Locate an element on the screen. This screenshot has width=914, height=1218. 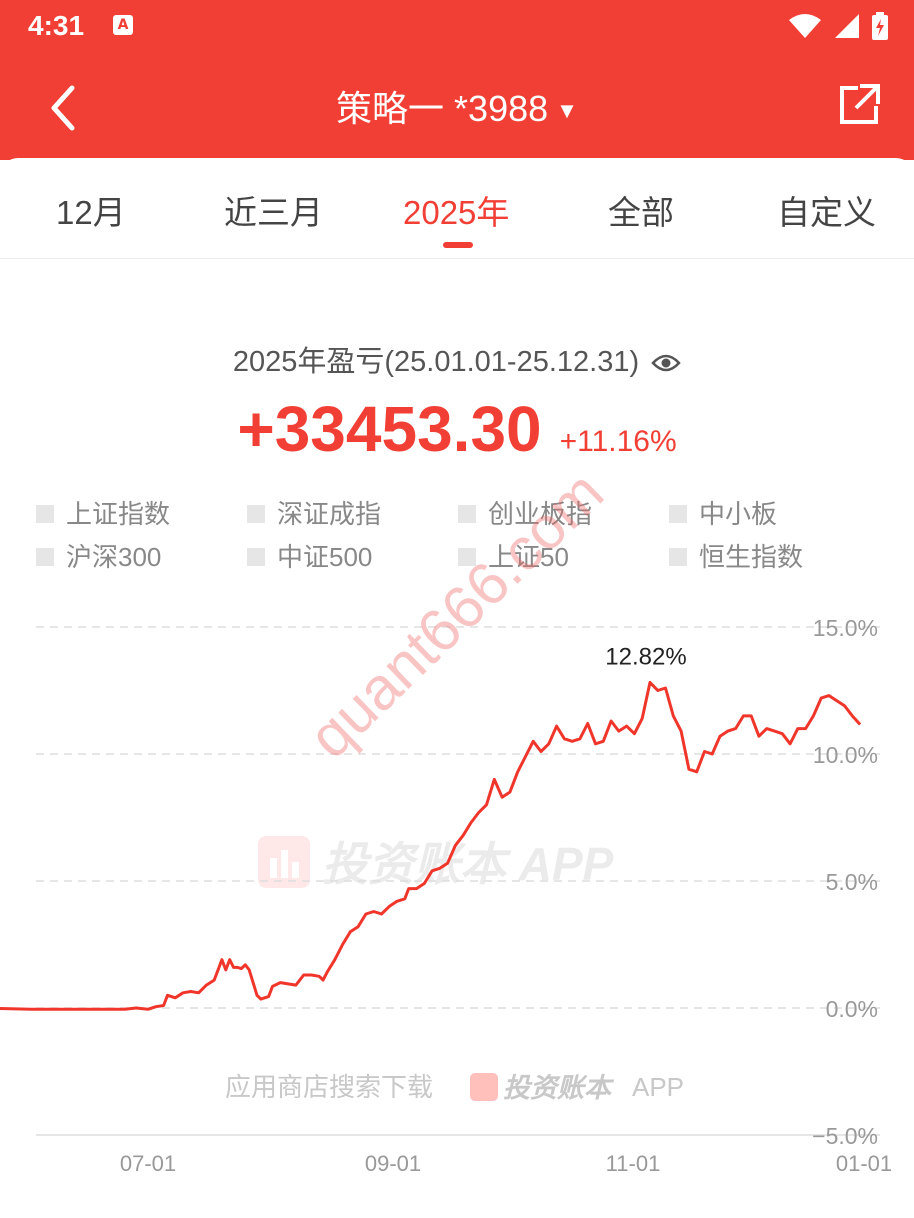
y-tick-label: 0.0% is located at coordinates (852, 1009).